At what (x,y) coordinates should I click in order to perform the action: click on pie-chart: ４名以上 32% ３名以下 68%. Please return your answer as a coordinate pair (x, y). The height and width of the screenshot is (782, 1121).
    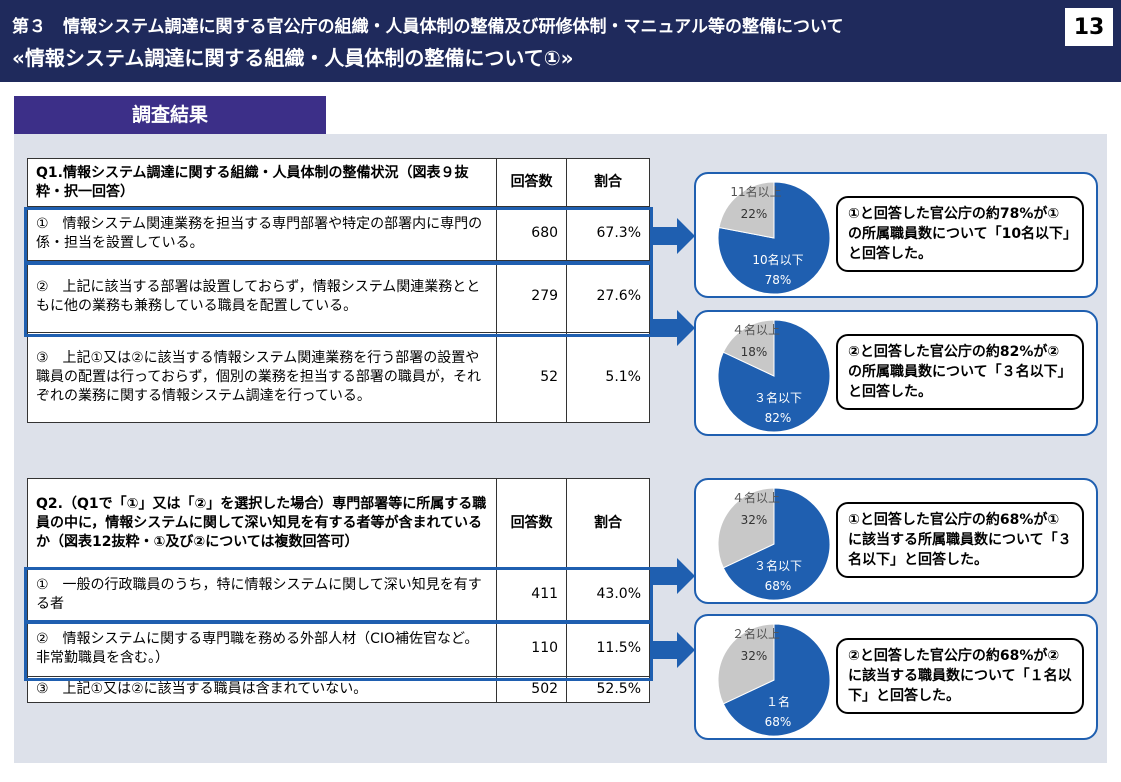
    Looking at the image, I should click on (774, 544).